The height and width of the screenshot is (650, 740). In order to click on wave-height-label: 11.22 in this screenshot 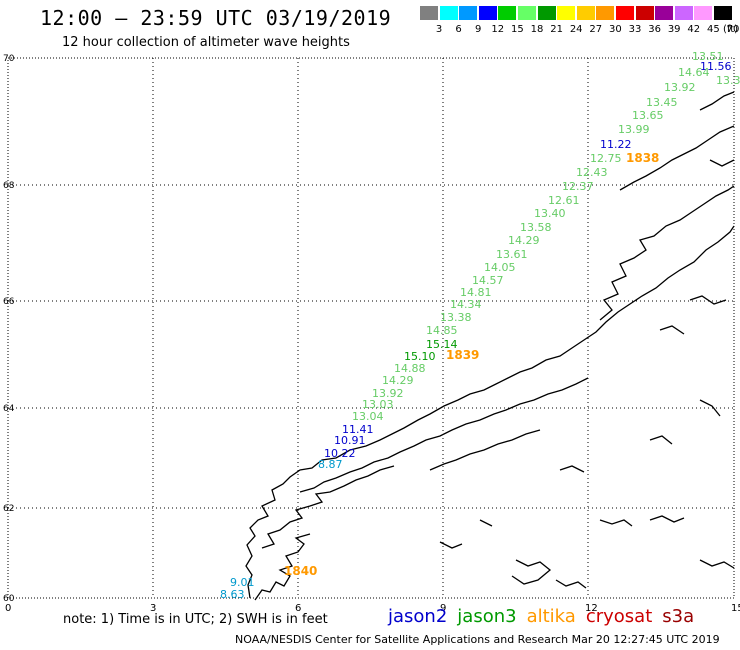, I will do `click(616, 144)`.